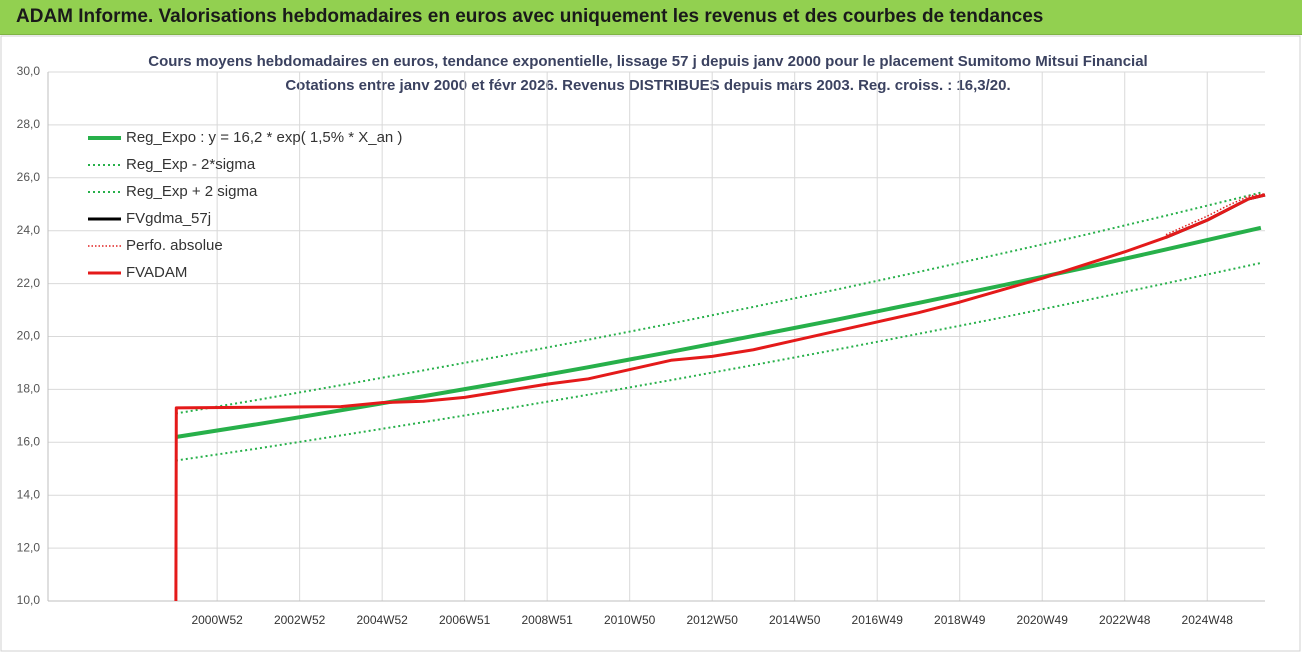  Describe the element at coordinates (156, 272) in the screenshot. I see `legend-label: FVADAM` at that location.